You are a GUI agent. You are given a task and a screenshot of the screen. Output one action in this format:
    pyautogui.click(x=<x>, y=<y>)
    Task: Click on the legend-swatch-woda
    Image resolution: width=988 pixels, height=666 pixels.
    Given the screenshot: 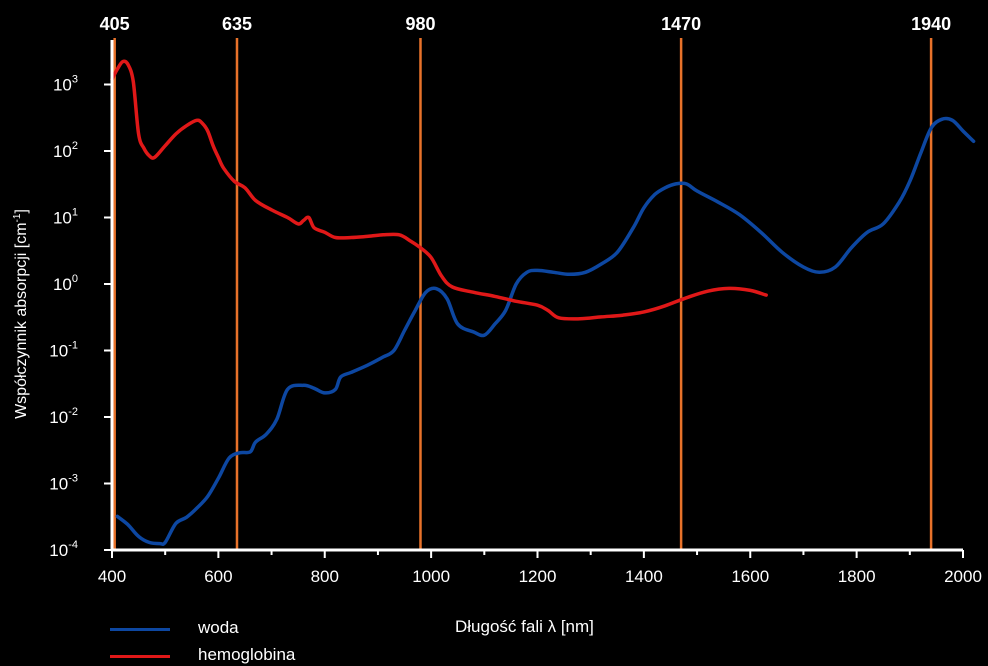 What is the action you would take?
    pyautogui.click(x=140, y=629)
    